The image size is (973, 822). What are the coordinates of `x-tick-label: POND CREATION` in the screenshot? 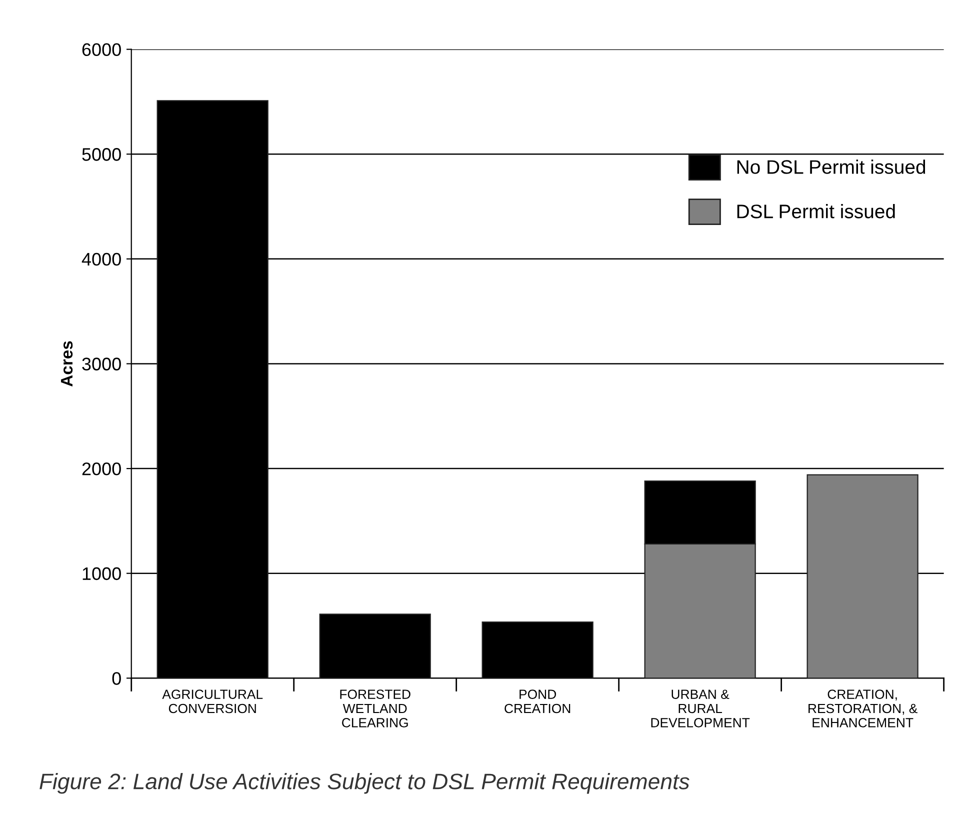 It's located at (537, 702).